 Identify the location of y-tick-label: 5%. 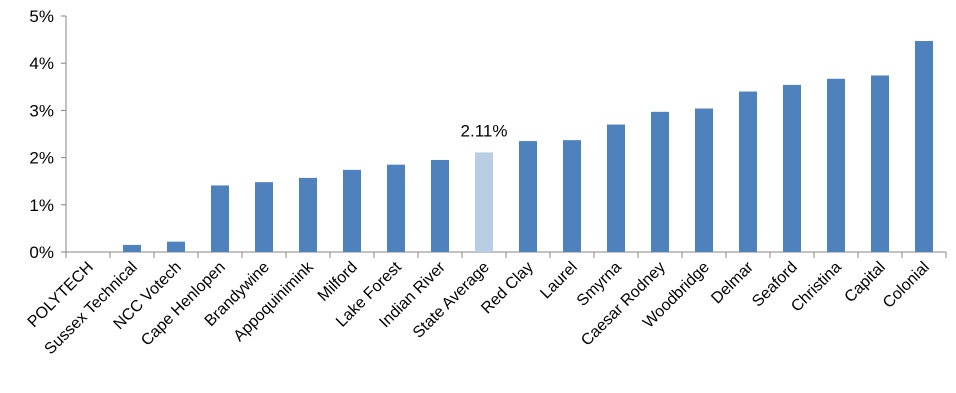
(41, 16).